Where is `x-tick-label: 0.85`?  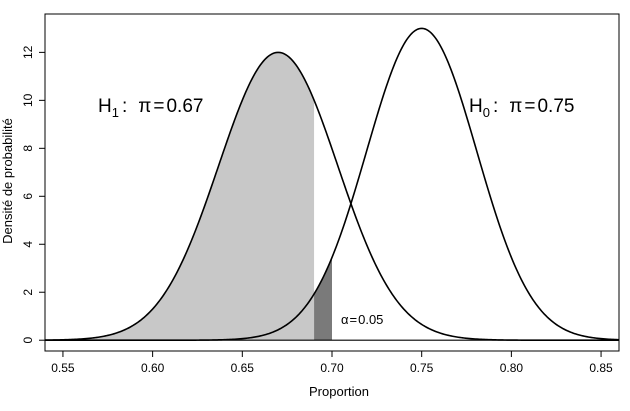
x-tick-label: 0.85 is located at coordinates (601, 368).